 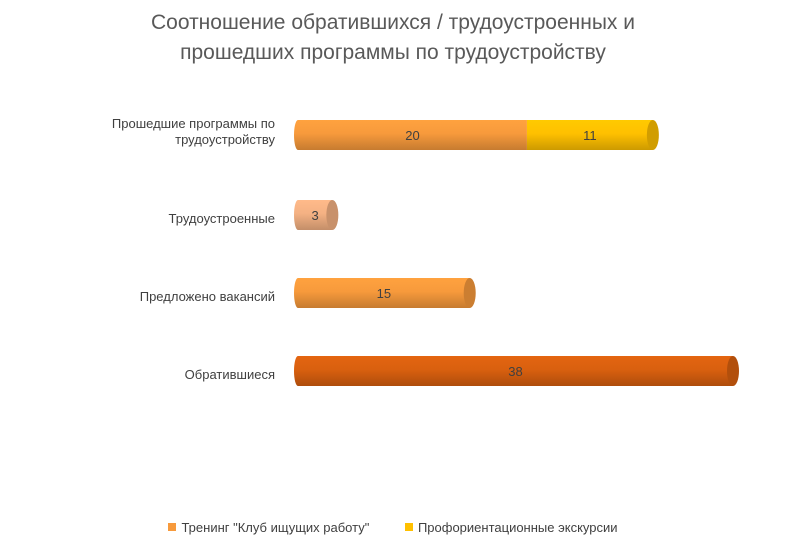 What do you see at coordinates (230, 374) in the screenshot?
I see `category-label: Обратившиеся` at bounding box center [230, 374].